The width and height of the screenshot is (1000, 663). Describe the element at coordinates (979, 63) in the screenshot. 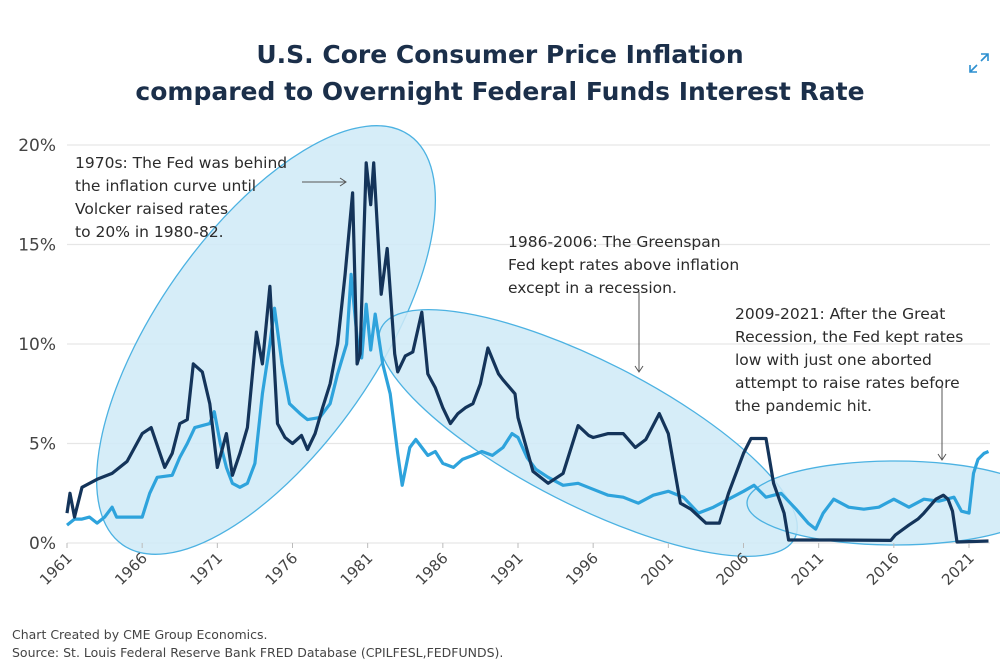

I see `expand-icon` at that location.